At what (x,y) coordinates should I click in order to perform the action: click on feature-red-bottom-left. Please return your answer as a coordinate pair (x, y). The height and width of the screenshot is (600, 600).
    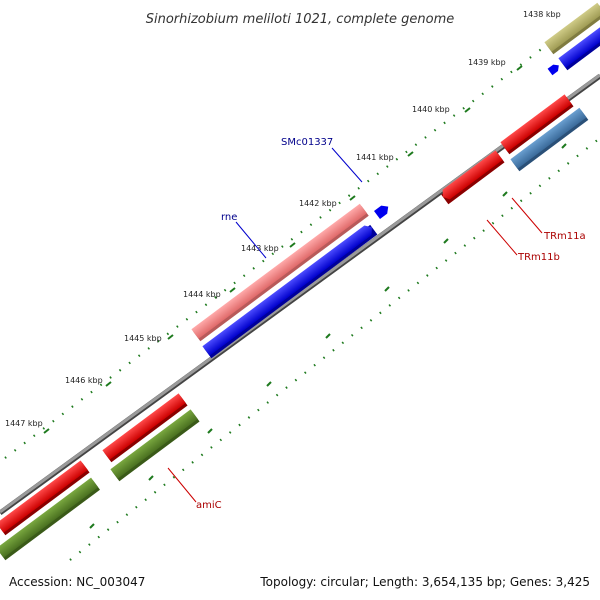
    Looking at the image, I should click on (45, 498).